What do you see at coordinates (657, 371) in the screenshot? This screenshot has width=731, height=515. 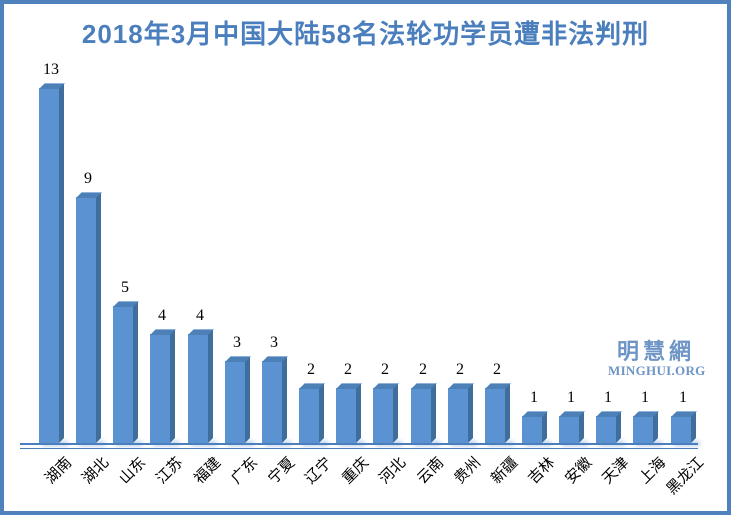 I see `minghui-watermark-latin: MINGHUI.ORG` at bounding box center [657, 371].